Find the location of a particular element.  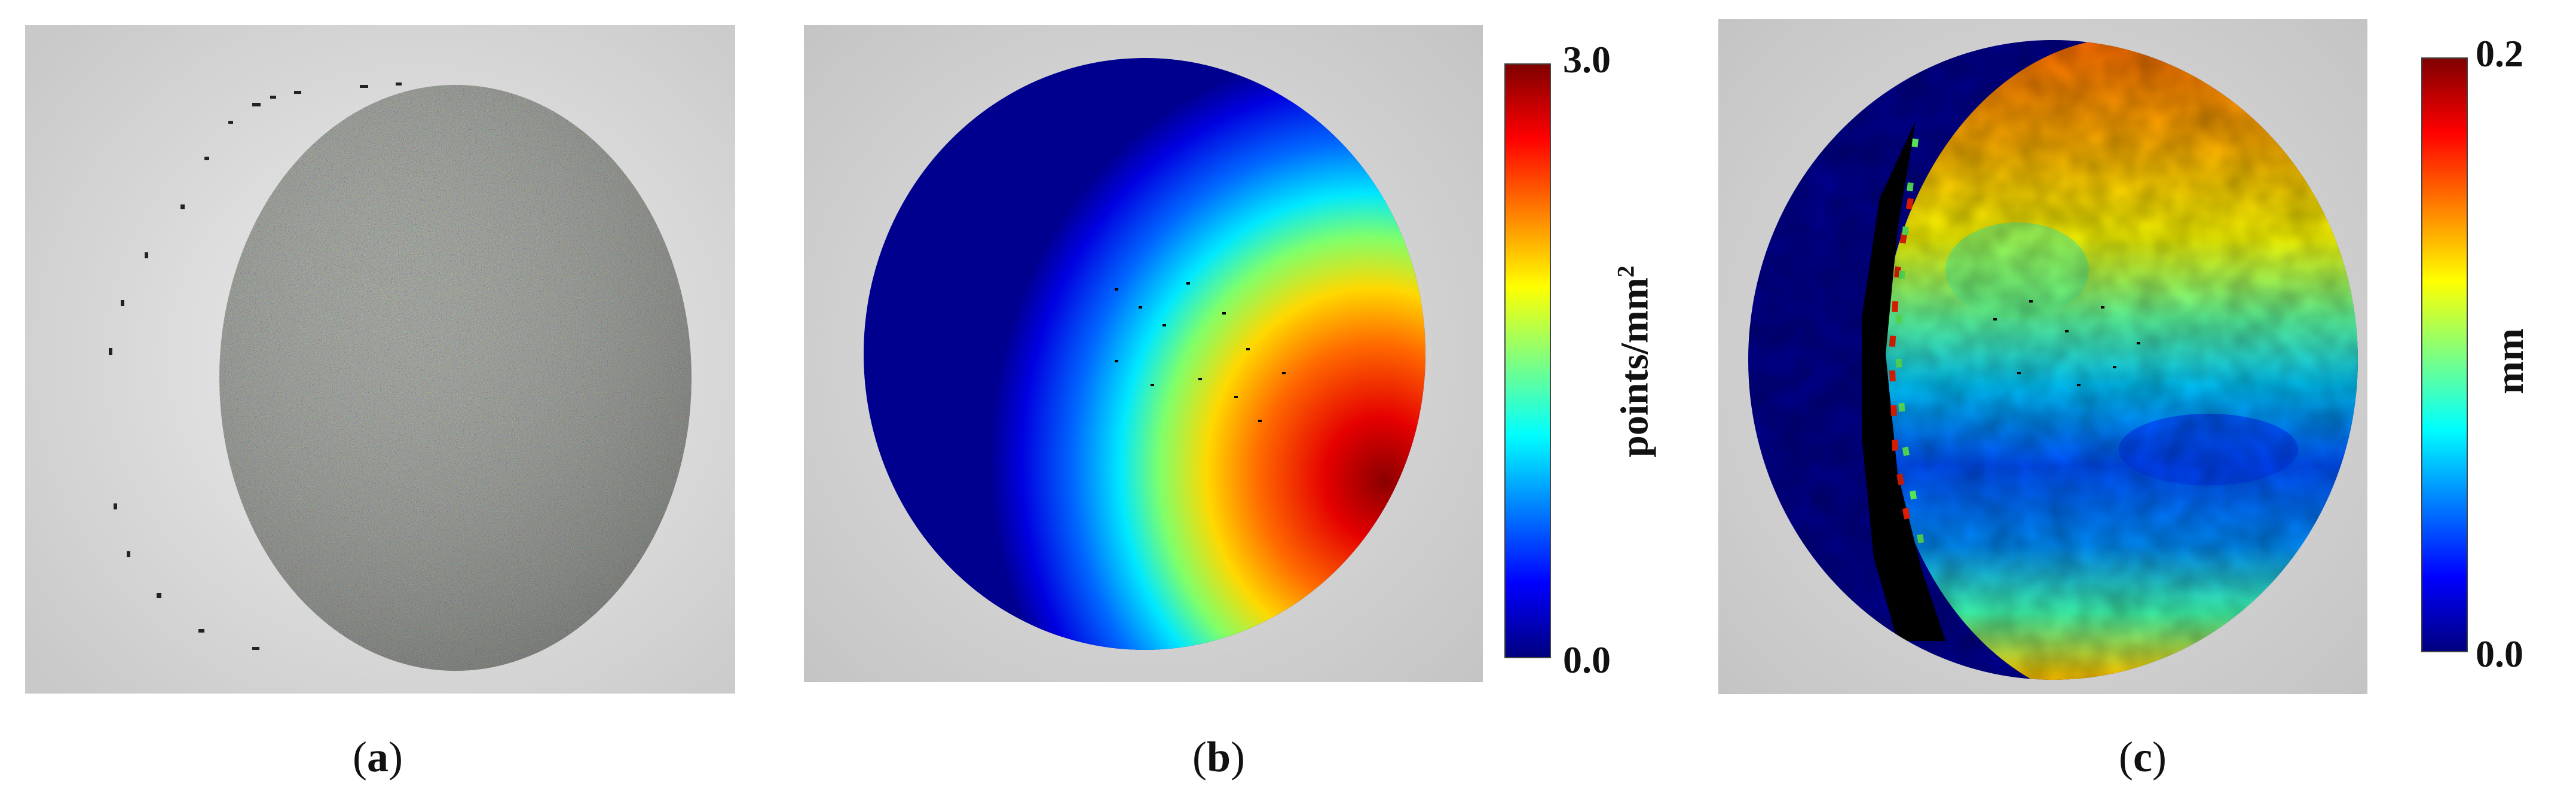

colorbar-b-min: 0.0 is located at coordinates (1587, 660).